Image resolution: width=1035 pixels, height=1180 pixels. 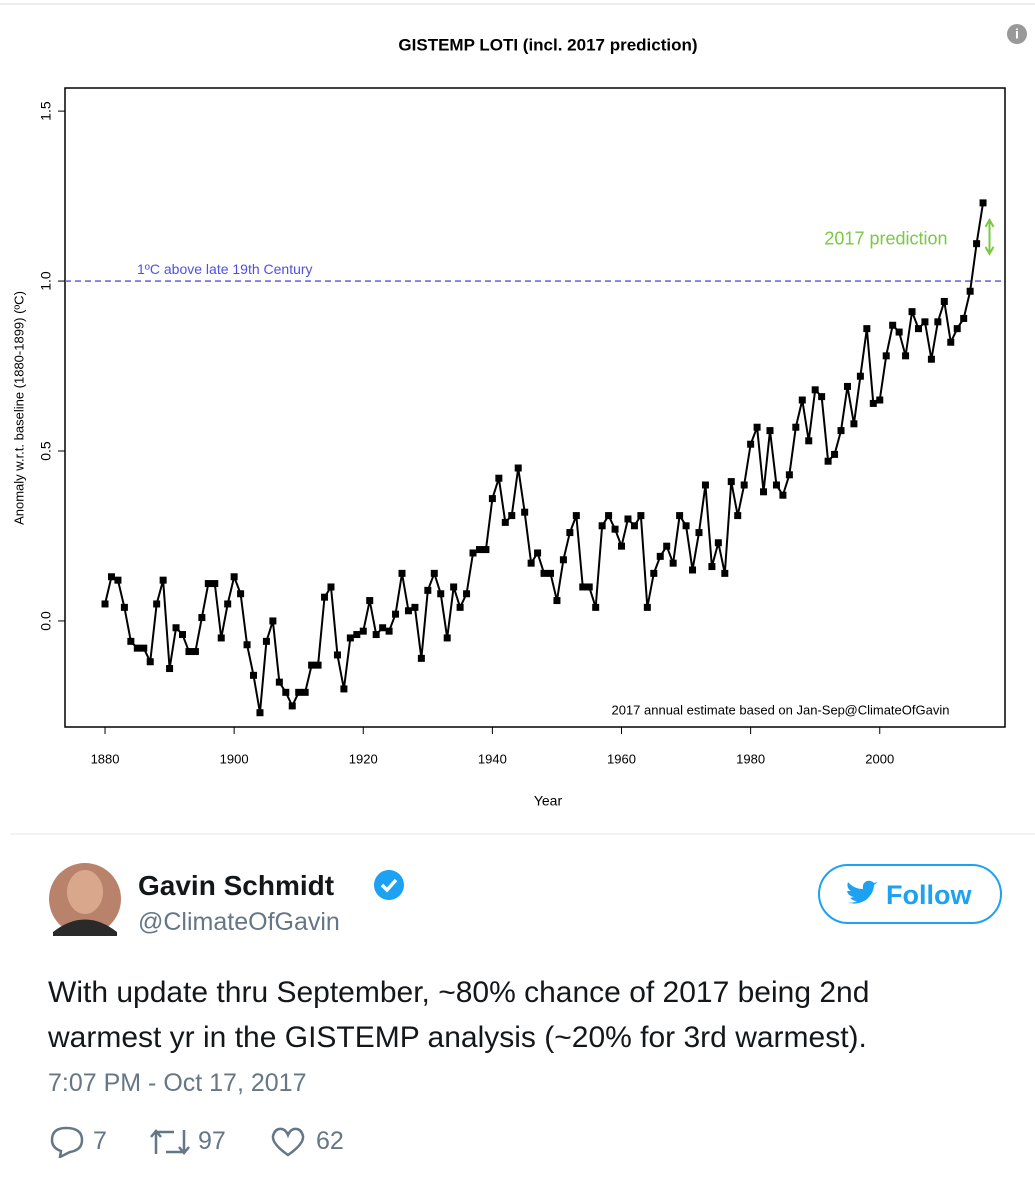 What do you see at coordinates (492, 758) in the screenshot?
I see `x-tick-label: 1940` at bounding box center [492, 758].